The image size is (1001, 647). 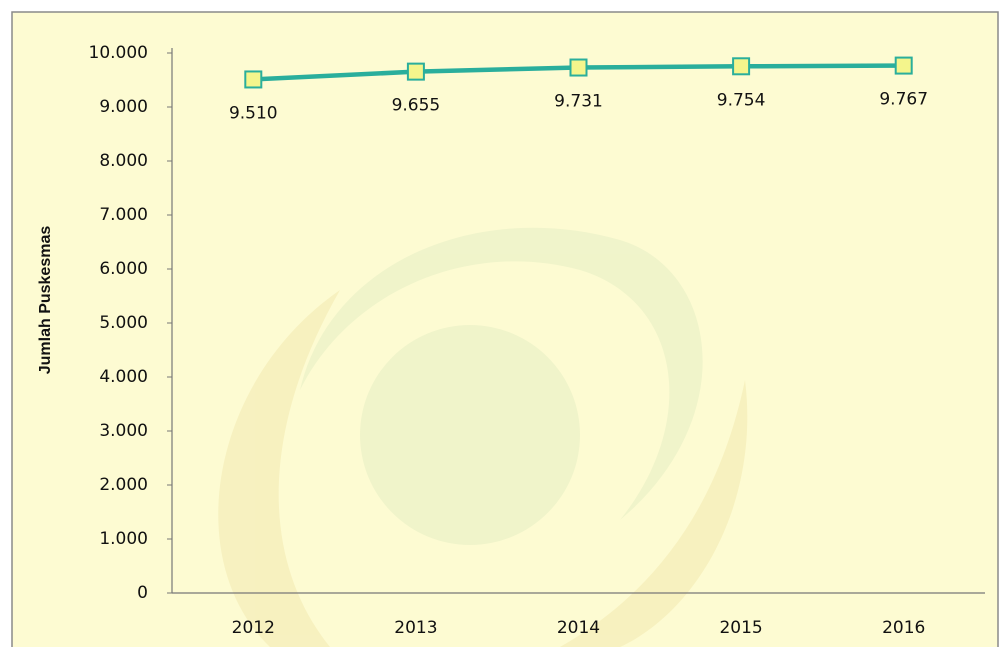 What do you see at coordinates (118, 53) in the screenshot?
I see `y-tick-label: 10.000` at bounding box center [118, 53].